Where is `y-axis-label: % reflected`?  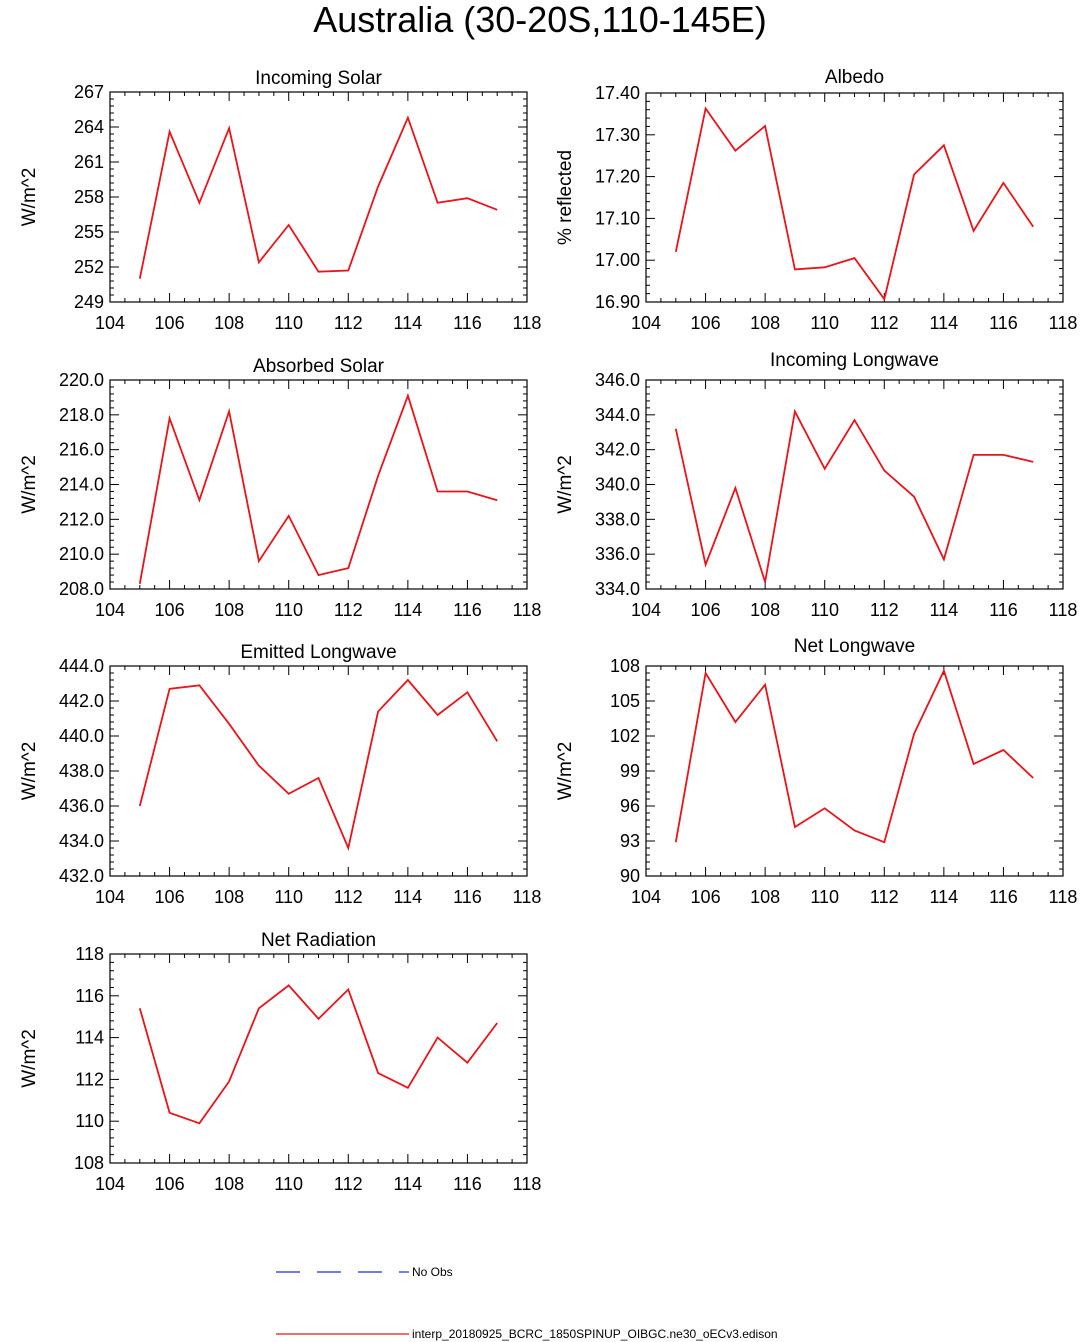
y-axis-label: % reflected is located at coordinates (565, 197).